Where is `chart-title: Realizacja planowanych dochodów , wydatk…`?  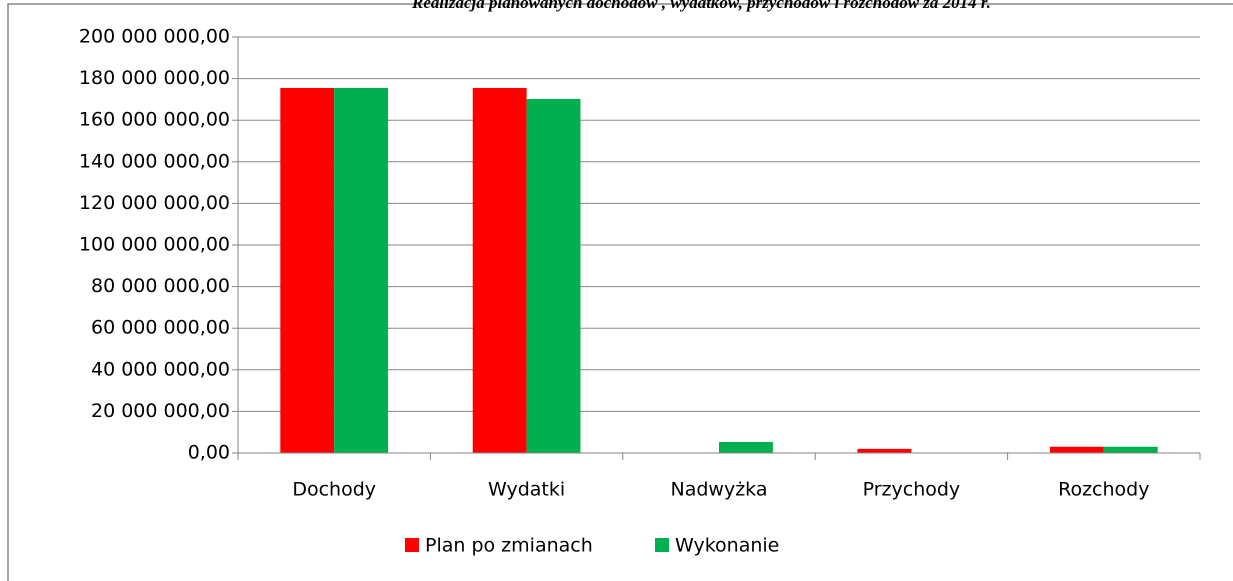
chart-title: Realizacja planowanych dochodów , wydatk… is located at coordinates (701, 6).